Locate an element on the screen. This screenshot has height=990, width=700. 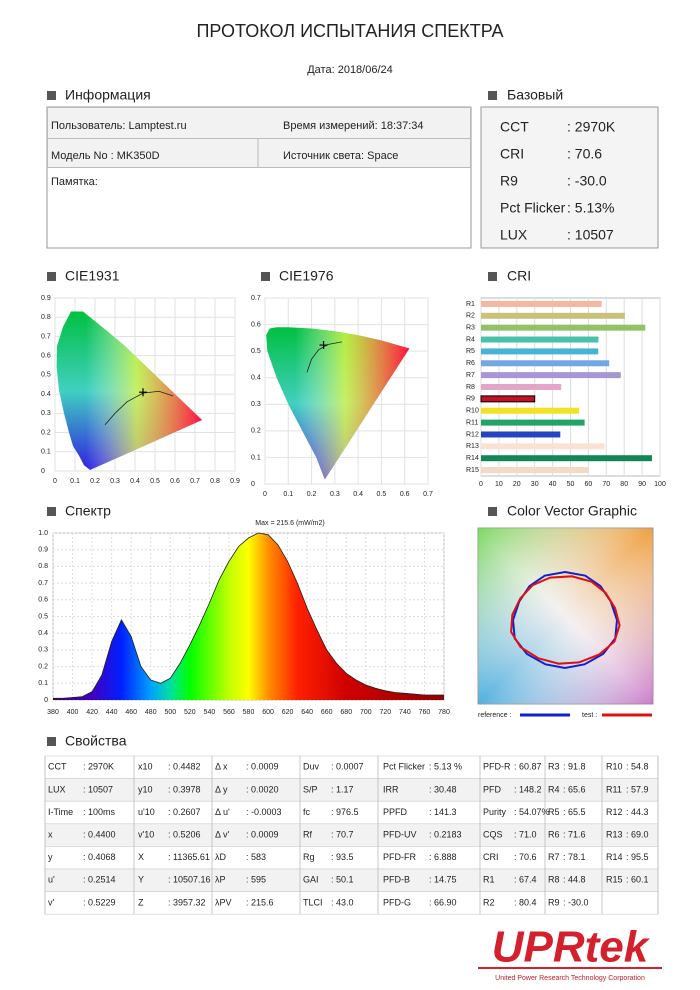
table-cell: R8 is located at coordinates (554, 880).